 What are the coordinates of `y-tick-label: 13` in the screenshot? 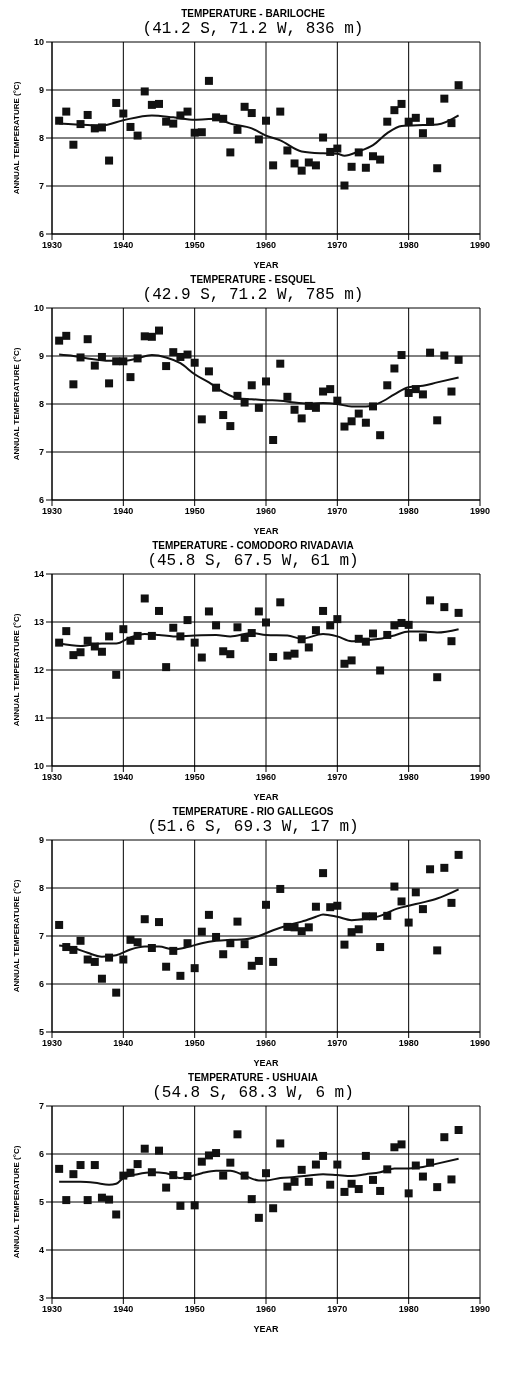 It's located at (38, 622).